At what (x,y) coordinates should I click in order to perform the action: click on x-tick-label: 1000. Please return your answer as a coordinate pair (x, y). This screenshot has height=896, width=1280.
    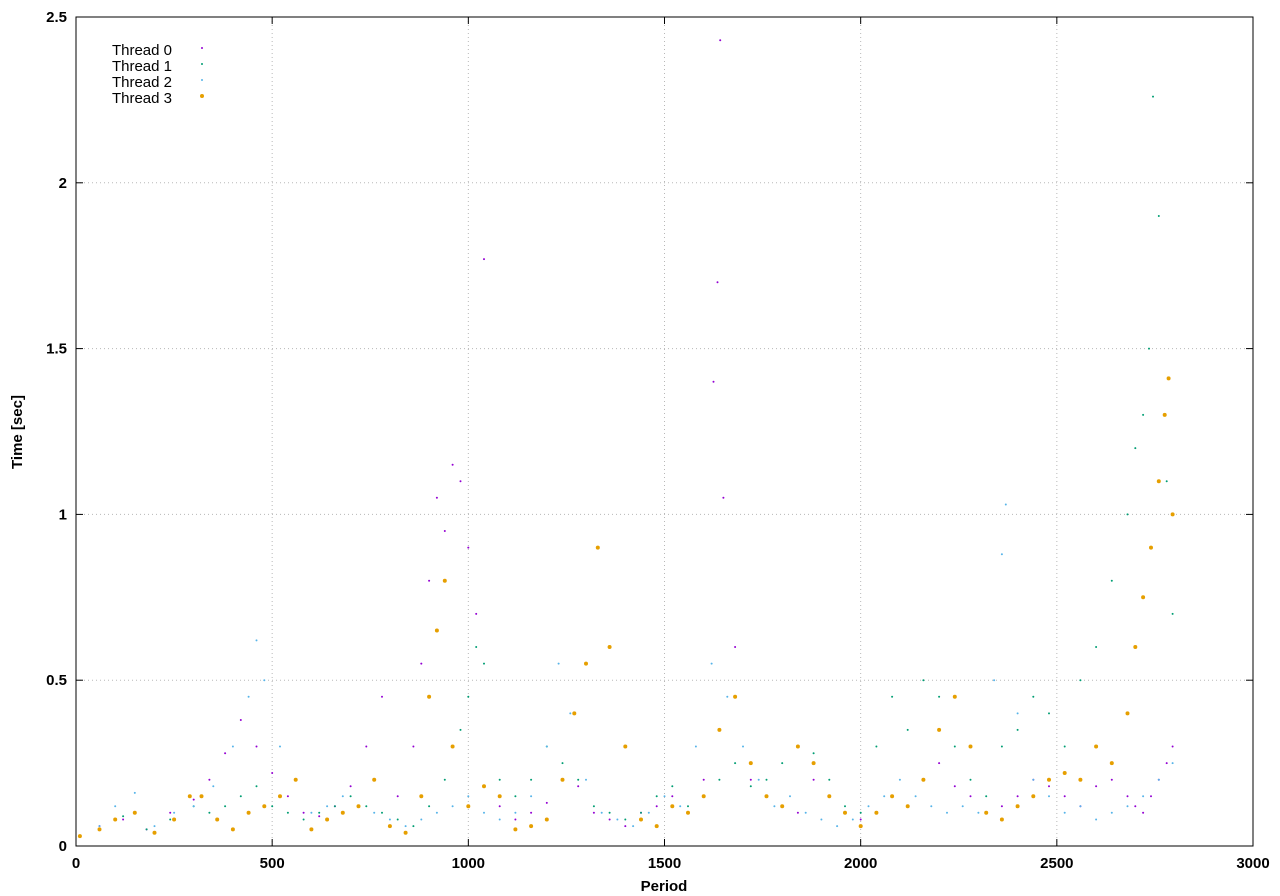
    Looking at the image, I should click on (468, 863).